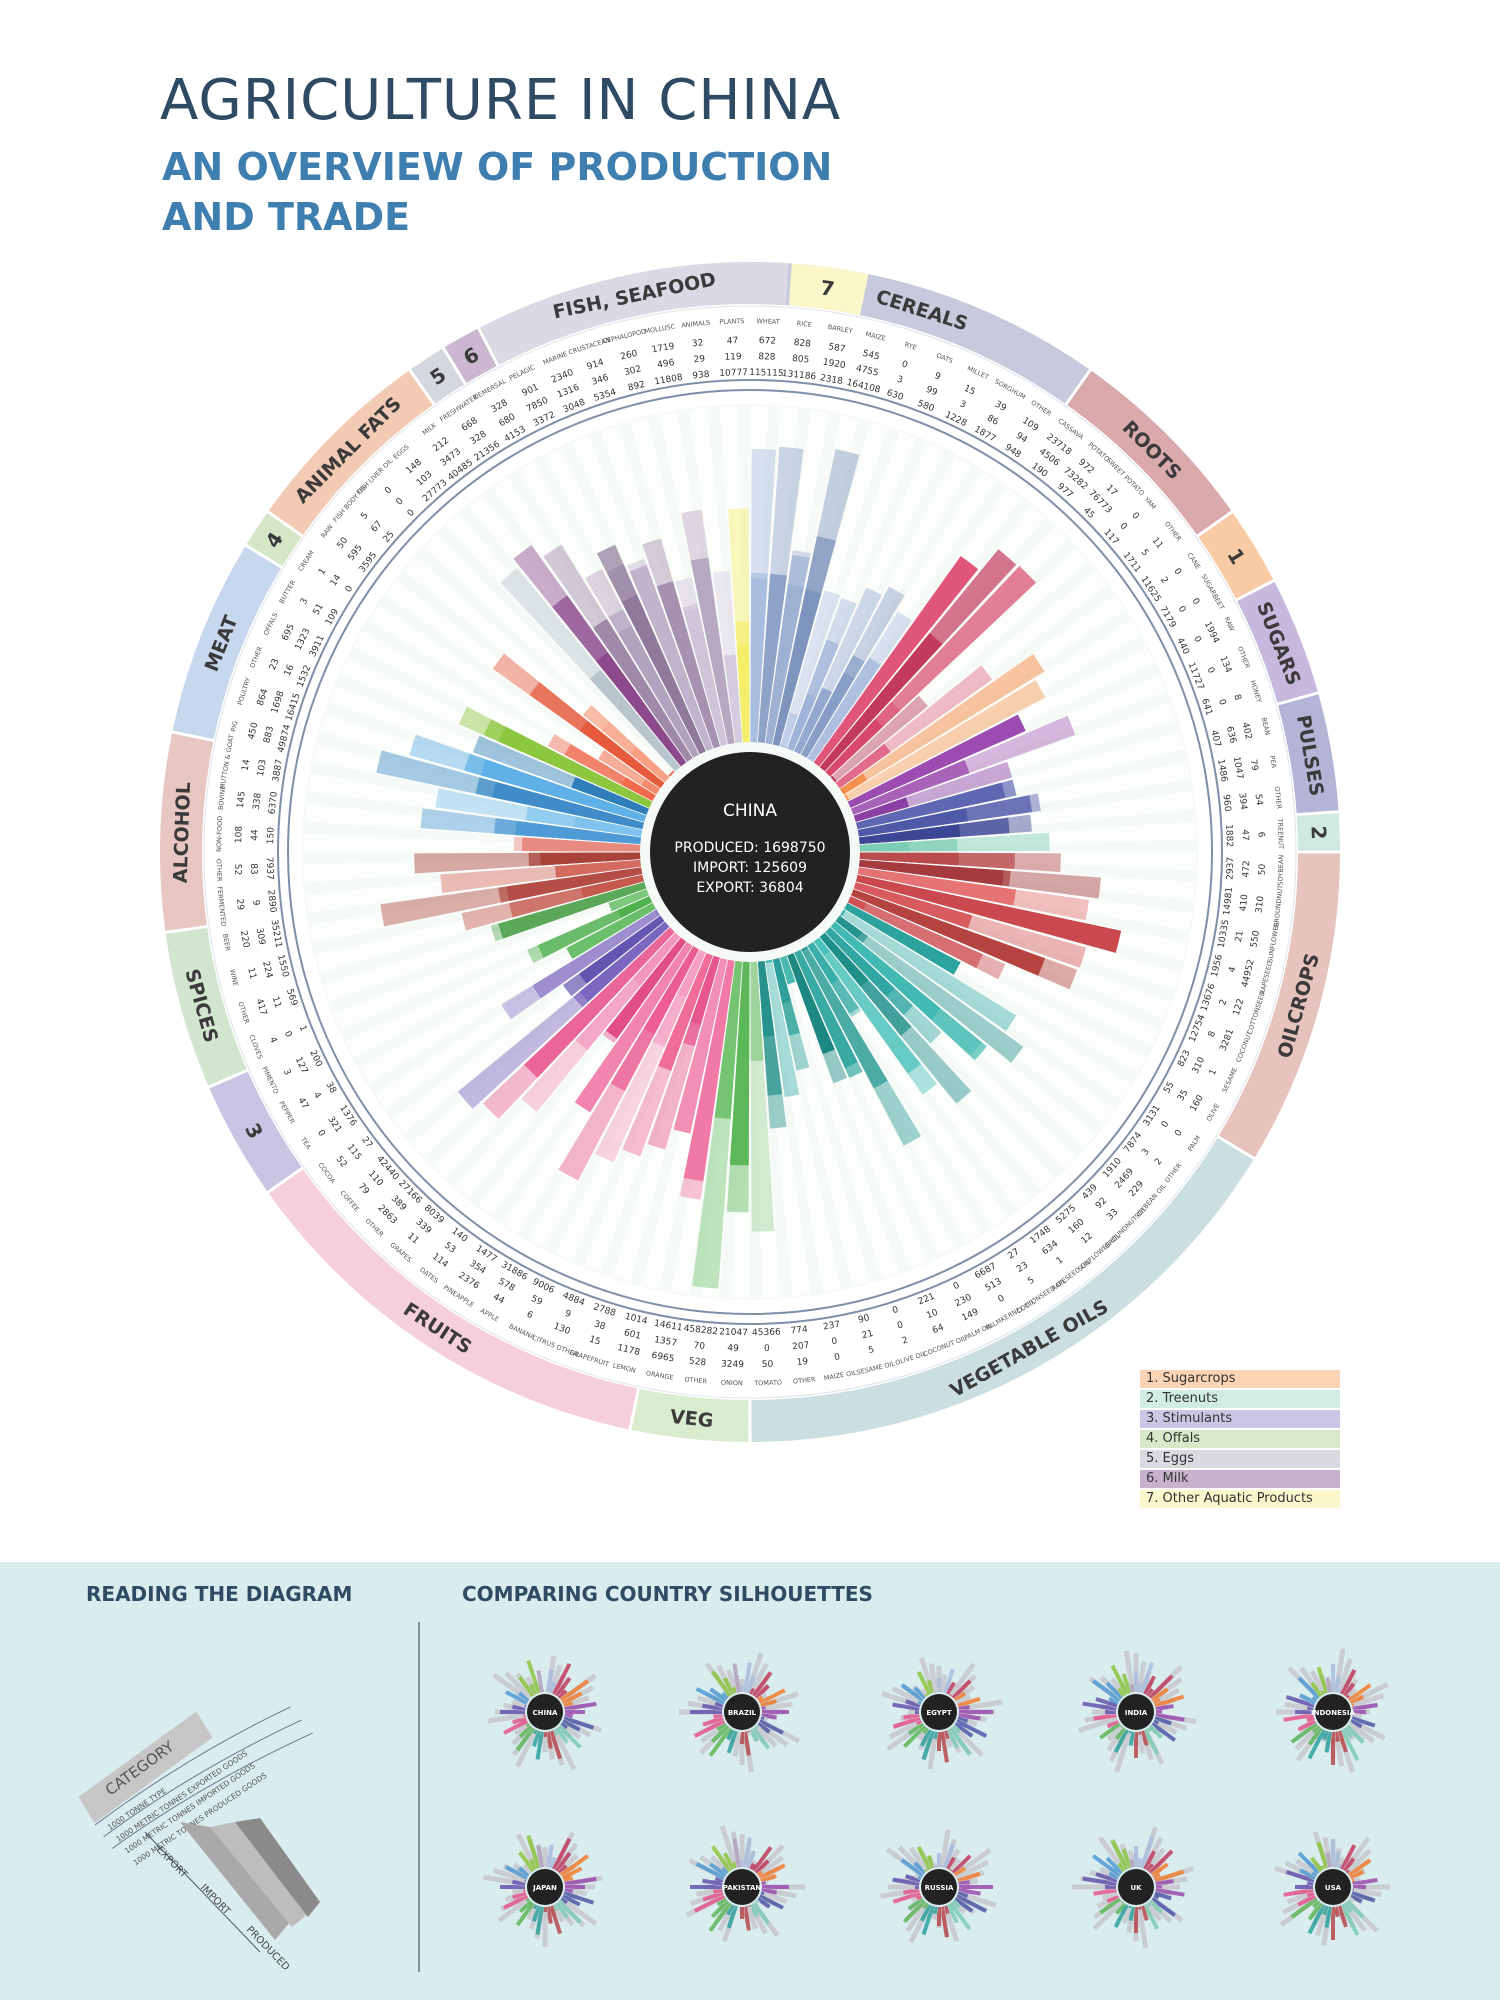 This screenshot has width=1500, height=2000. Describe the element at coordinates (267, 969) in the screenshot. I see `item-value-label: 224` at that location.